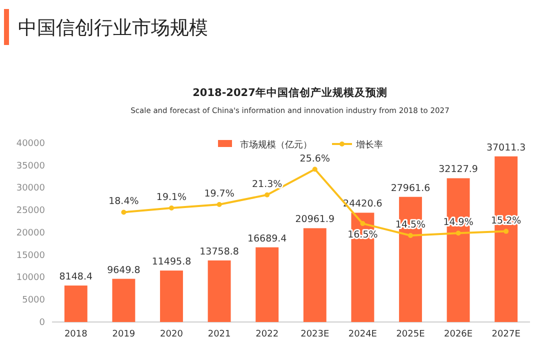 This screenshot has width=536, height=353. Describe the element at coordinates (31, 278) in the screenshot. I see `y-tick-label: 10000` at that location.